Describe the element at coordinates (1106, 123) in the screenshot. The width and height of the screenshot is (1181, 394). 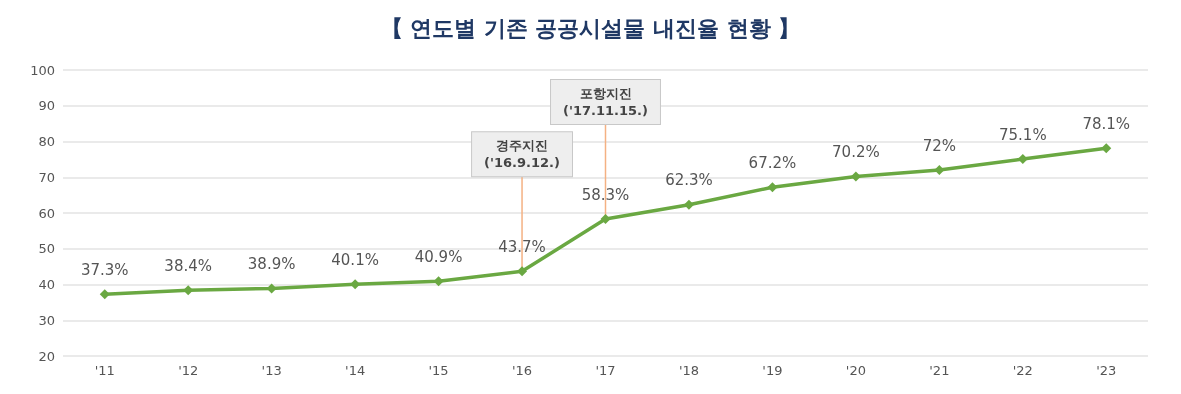
I see `data-label: 78.1%` at that location.